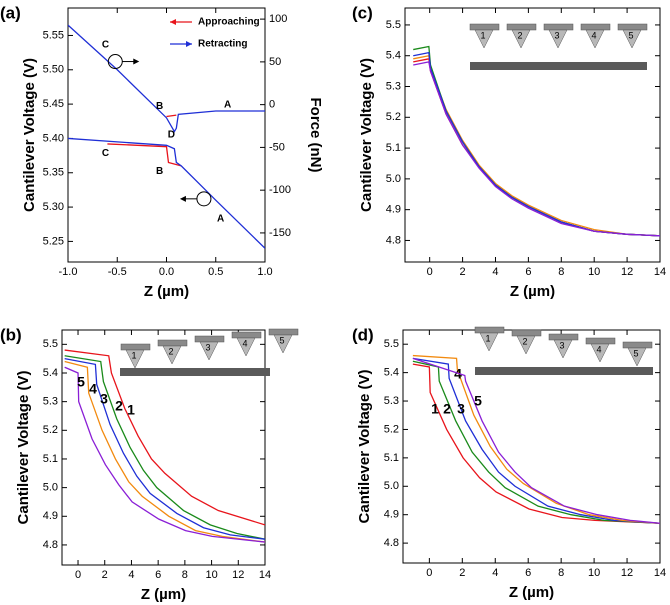  I want to click on y-tick-label: 5.40, so click(53, 138).